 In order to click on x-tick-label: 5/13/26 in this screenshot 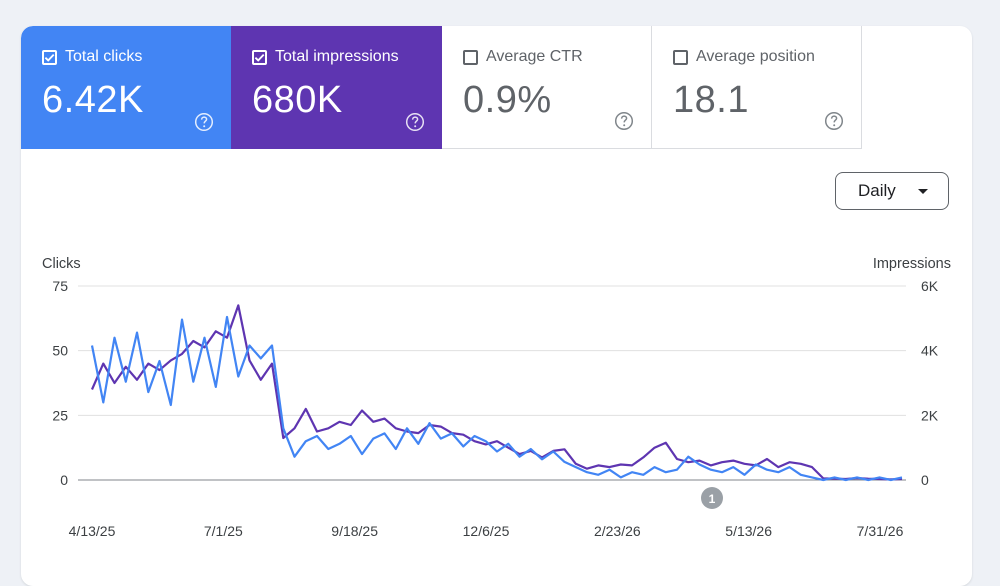, I will do `click(748, 531)`.